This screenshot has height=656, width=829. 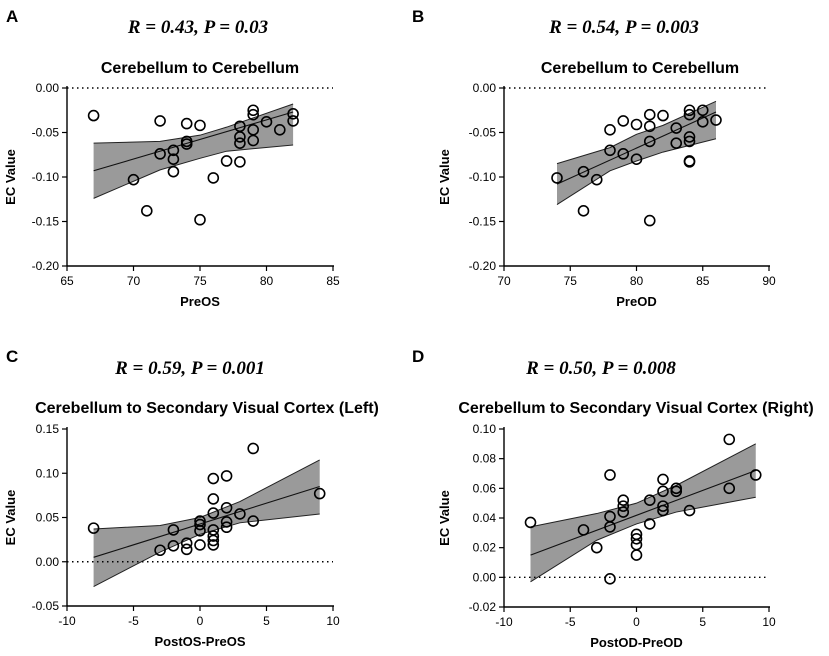 I want to click on panel-letter: B, so click(x=418, y=16).